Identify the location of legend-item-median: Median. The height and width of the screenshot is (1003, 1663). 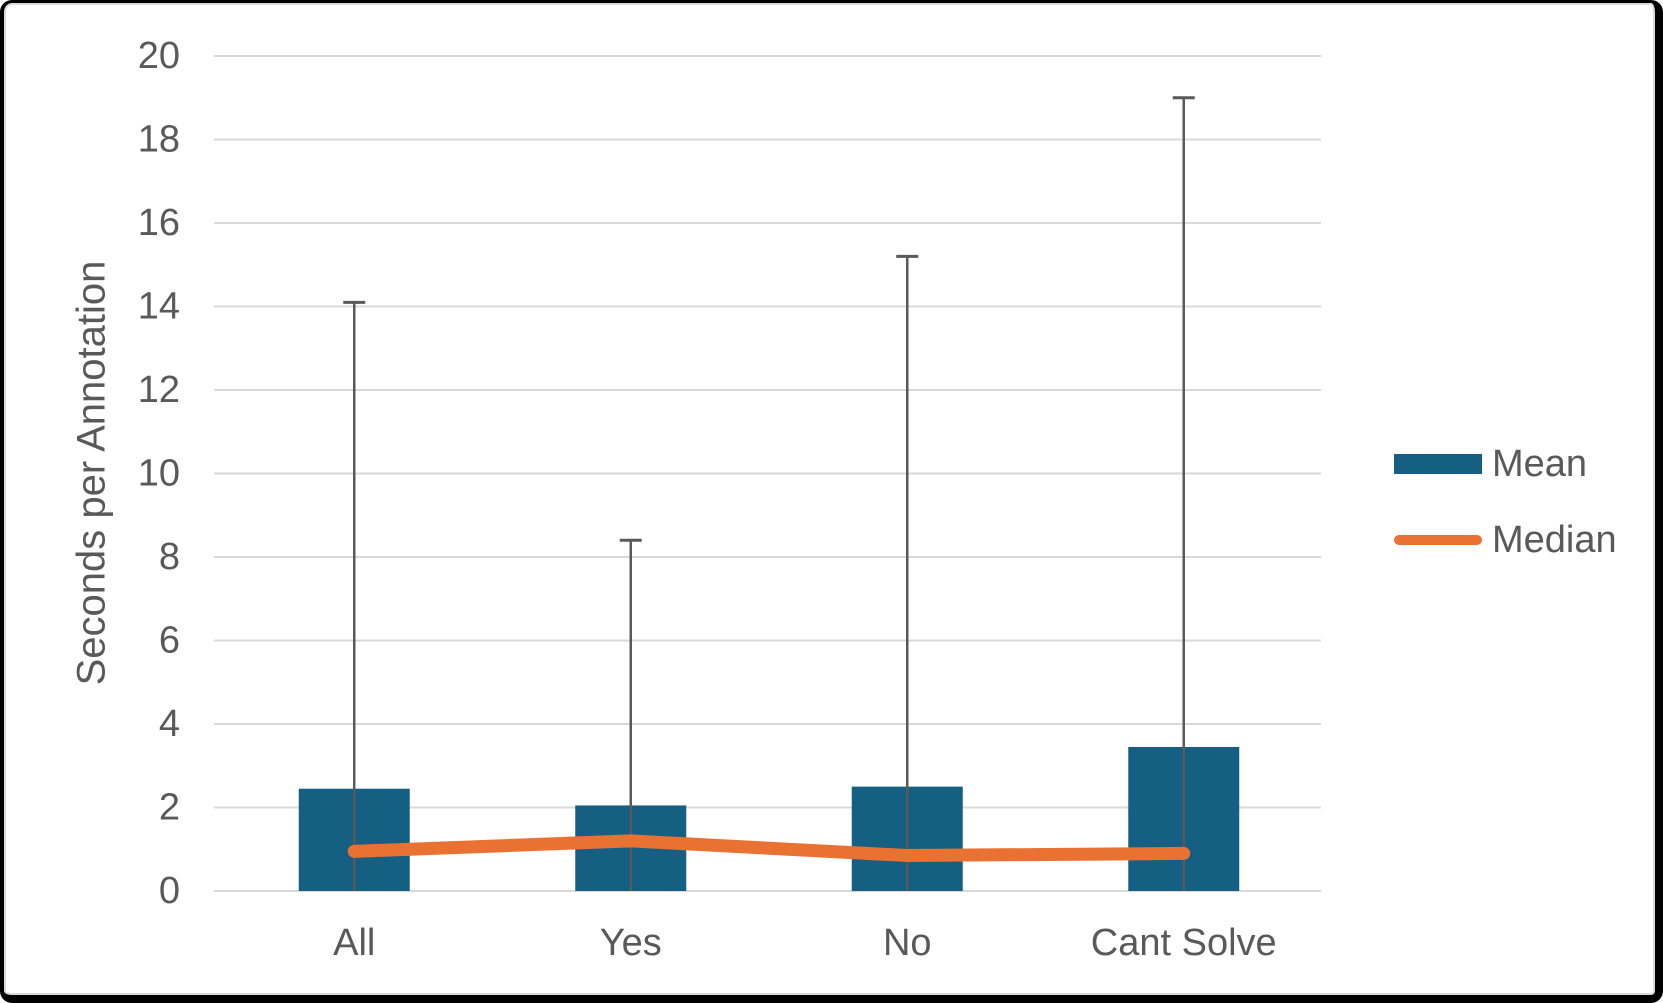
(1505, 539).